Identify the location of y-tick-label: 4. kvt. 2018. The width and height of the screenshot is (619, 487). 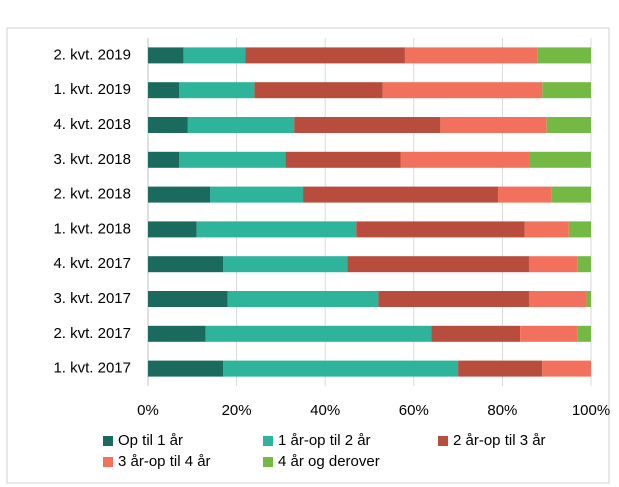
(92, 124).